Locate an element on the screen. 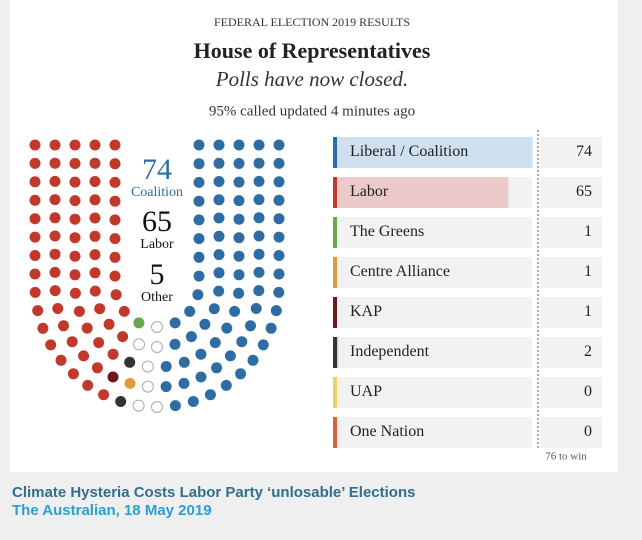  win-label: 76 to win is located at coordinates (566, 457).